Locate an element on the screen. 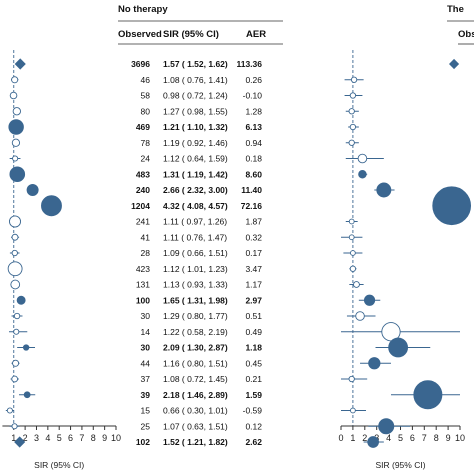  observed-cell: 131 is located at coordinates (143, 285).